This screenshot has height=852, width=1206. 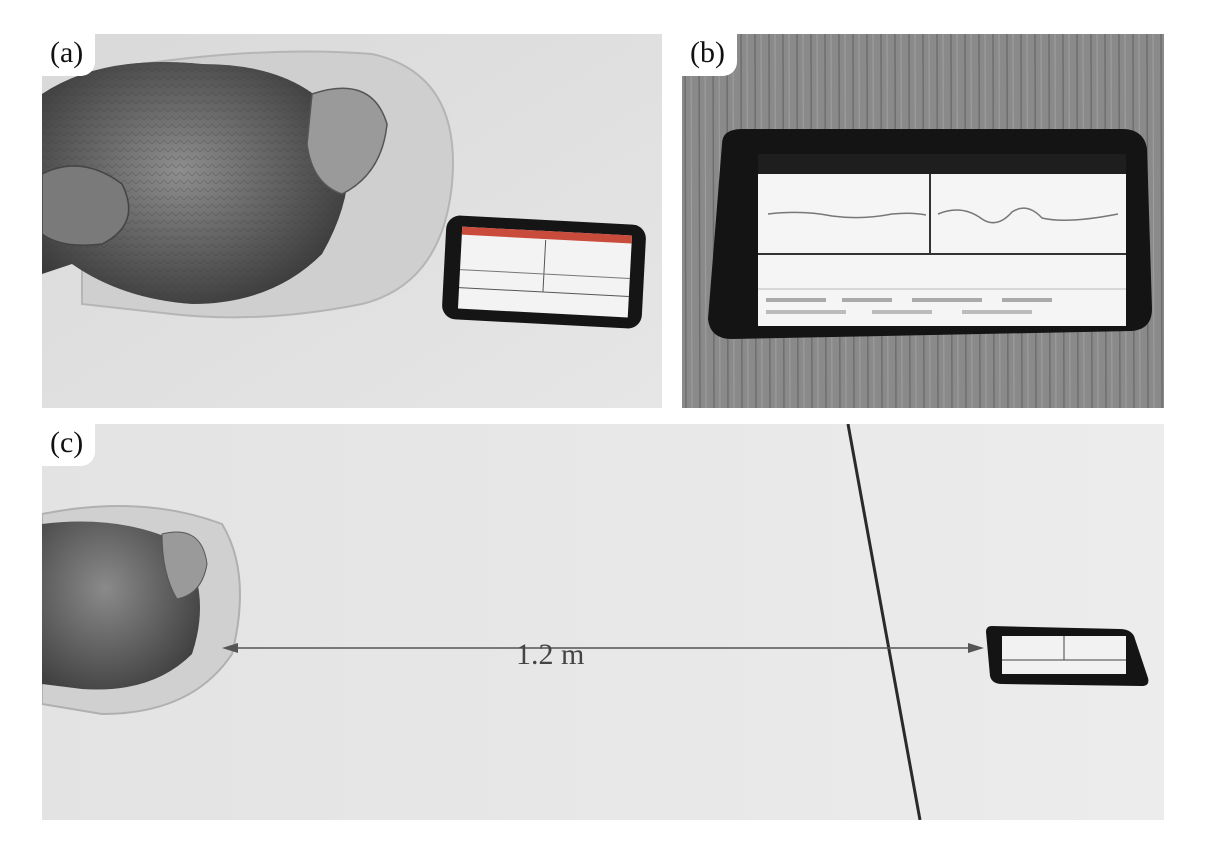 I want to click on table-seam, so click(x=884, y=622).